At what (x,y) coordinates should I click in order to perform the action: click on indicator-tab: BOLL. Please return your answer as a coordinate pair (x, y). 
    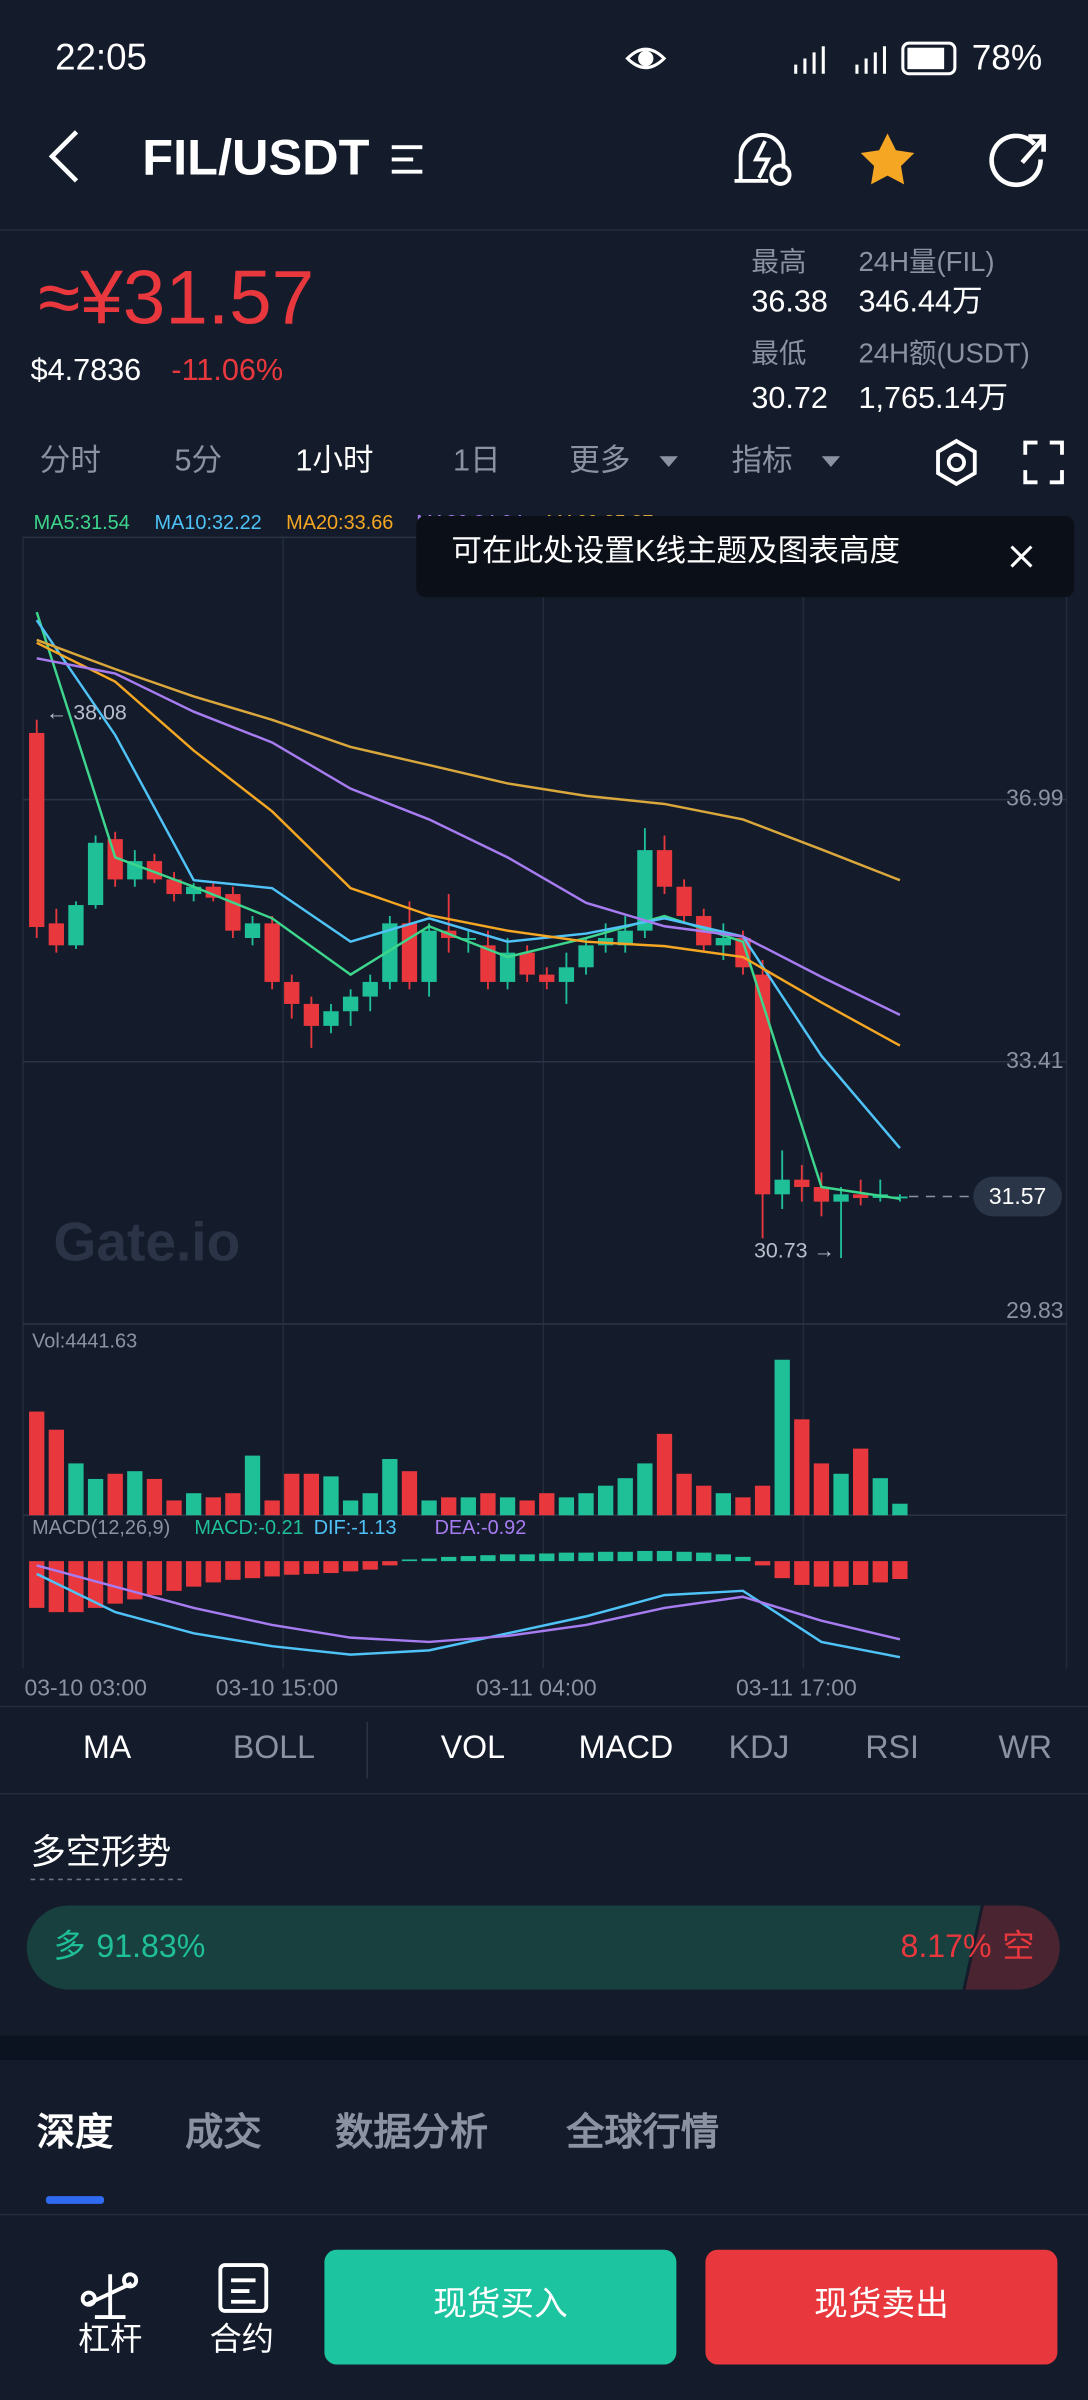
    Looking at the image, I should click on (274, 1747).